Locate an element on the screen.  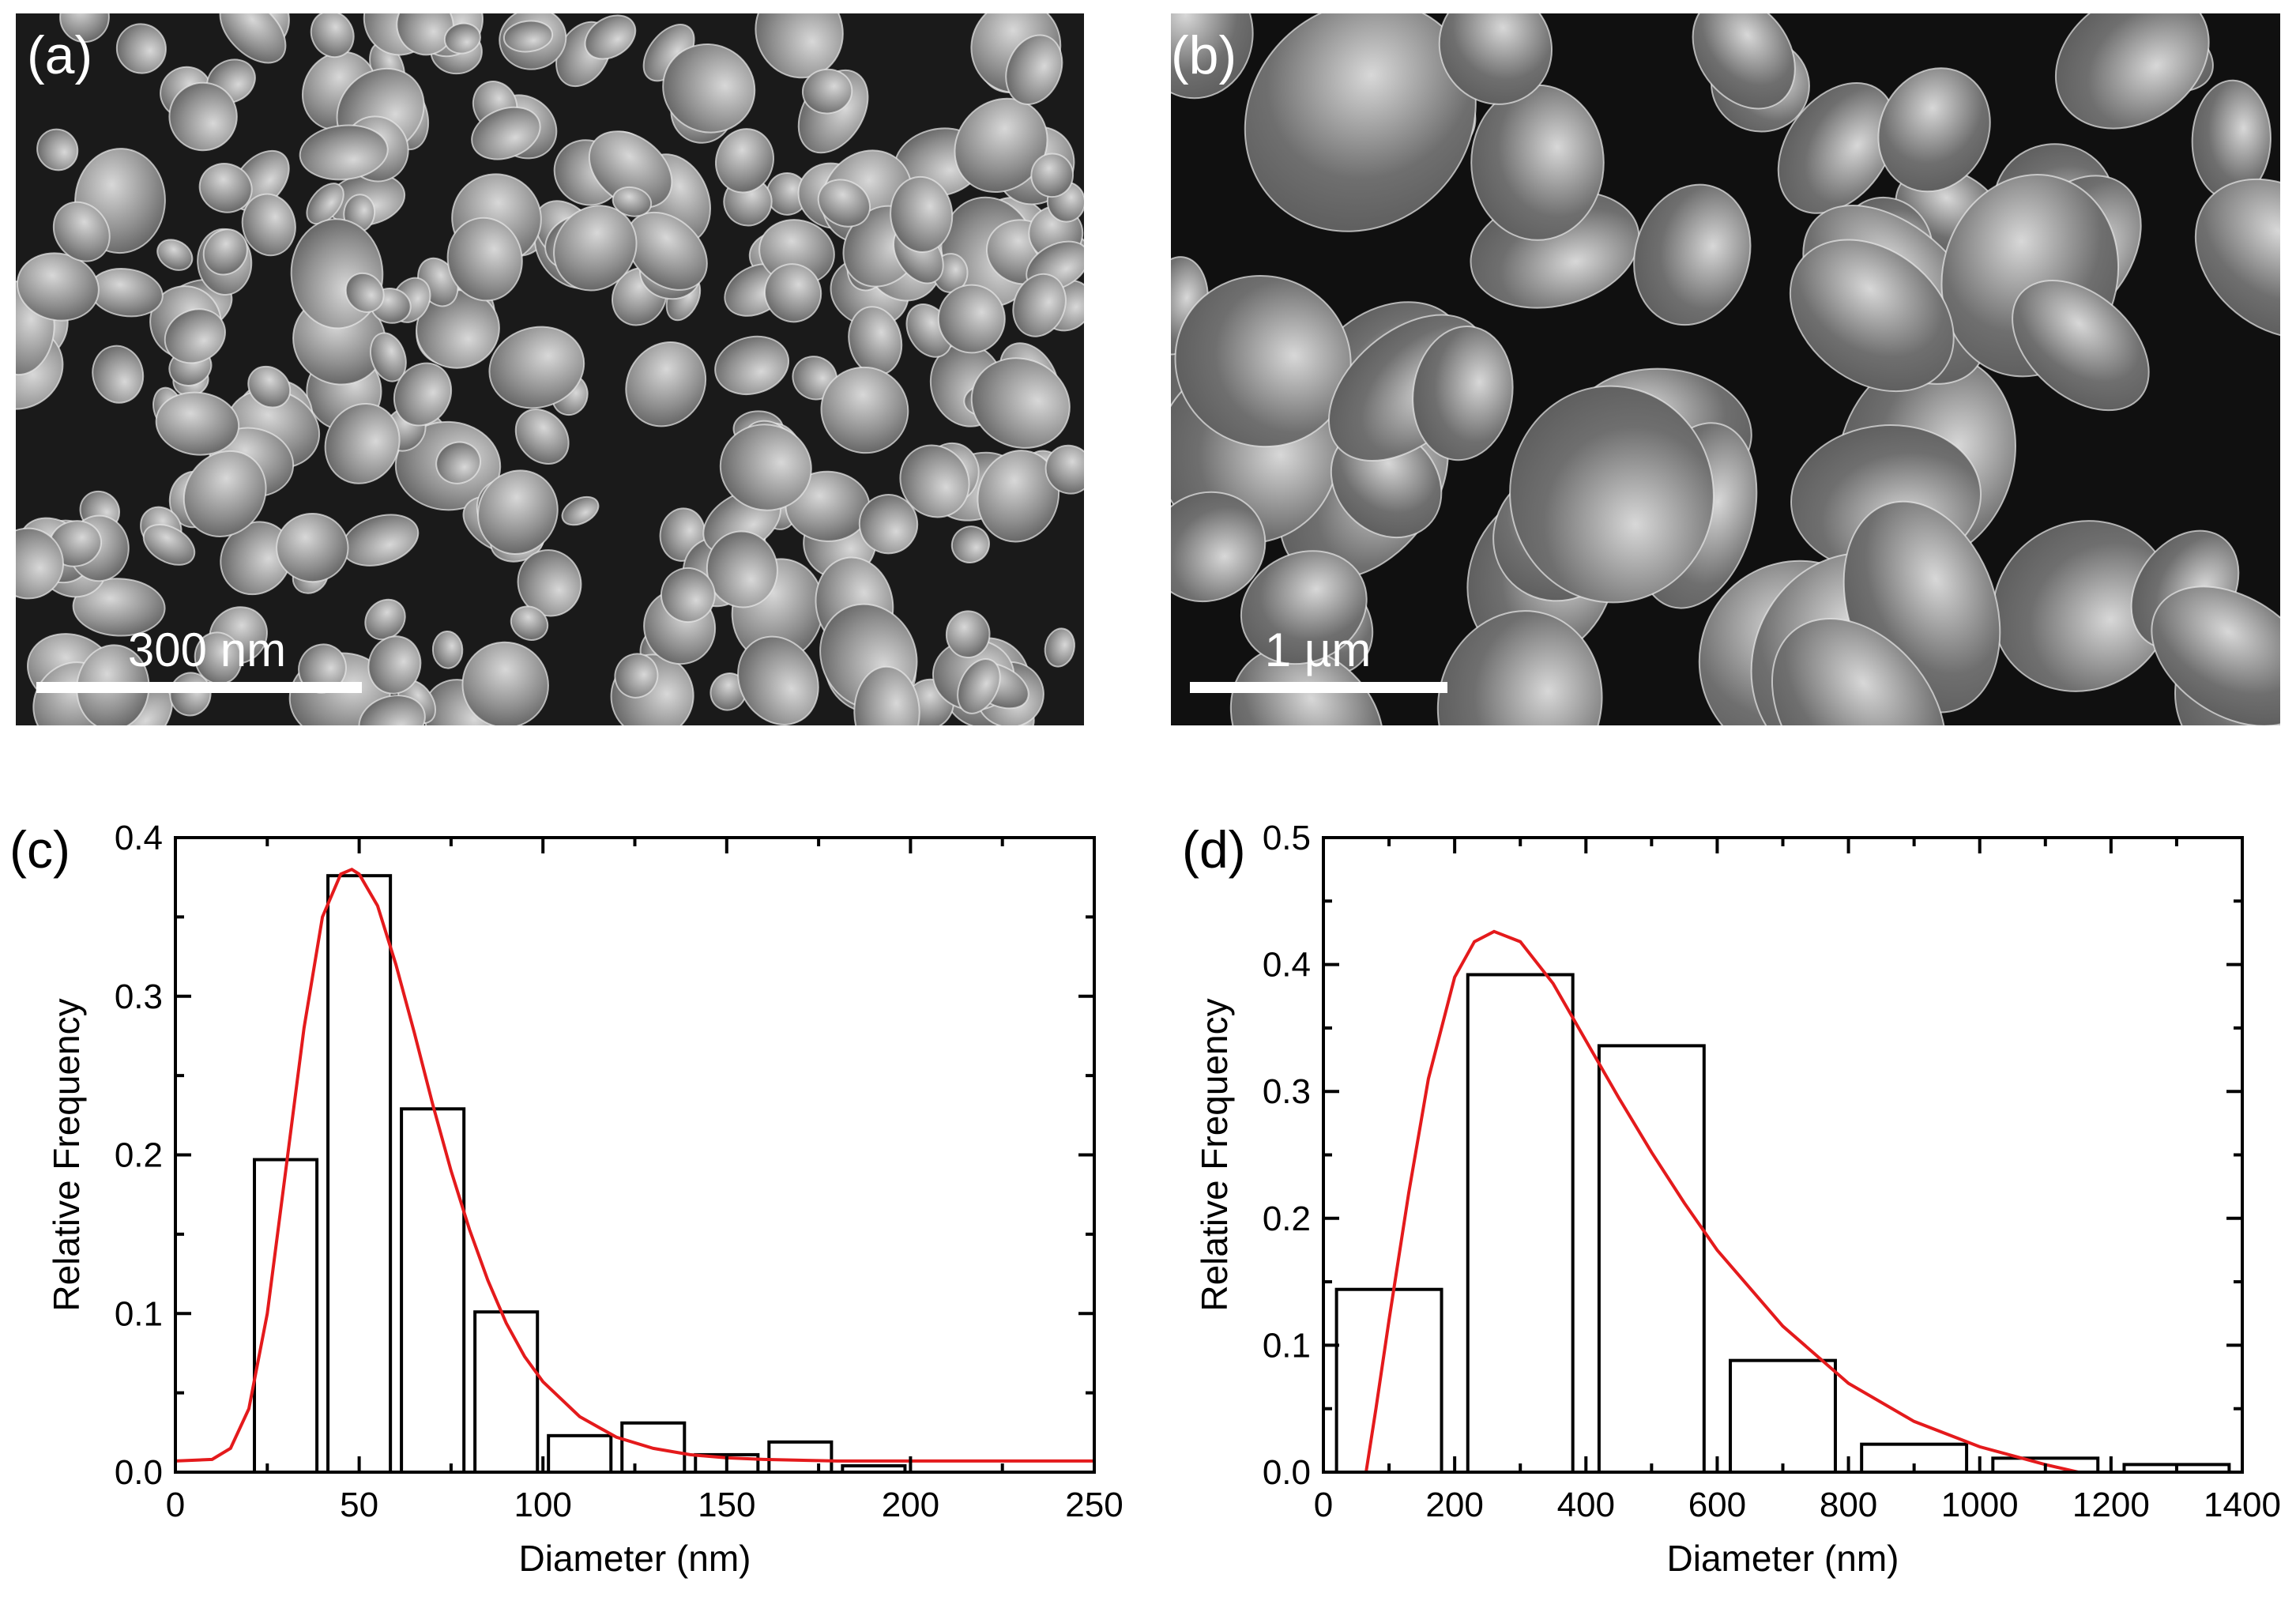
x-tick-label: 250 is located at coordinates (1094, 1505).